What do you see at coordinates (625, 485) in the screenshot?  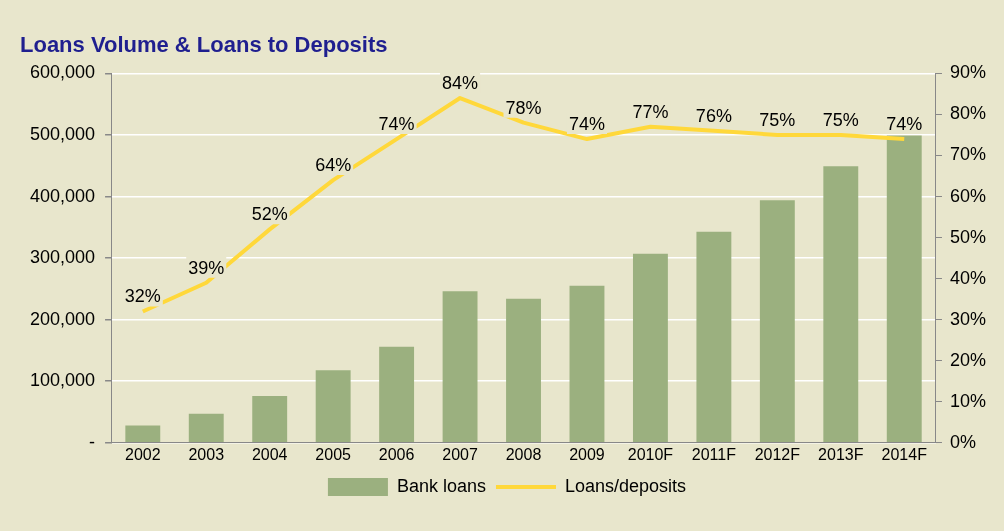 I see `legend-label: Loans/deposits` at bounding box center [625, 485].